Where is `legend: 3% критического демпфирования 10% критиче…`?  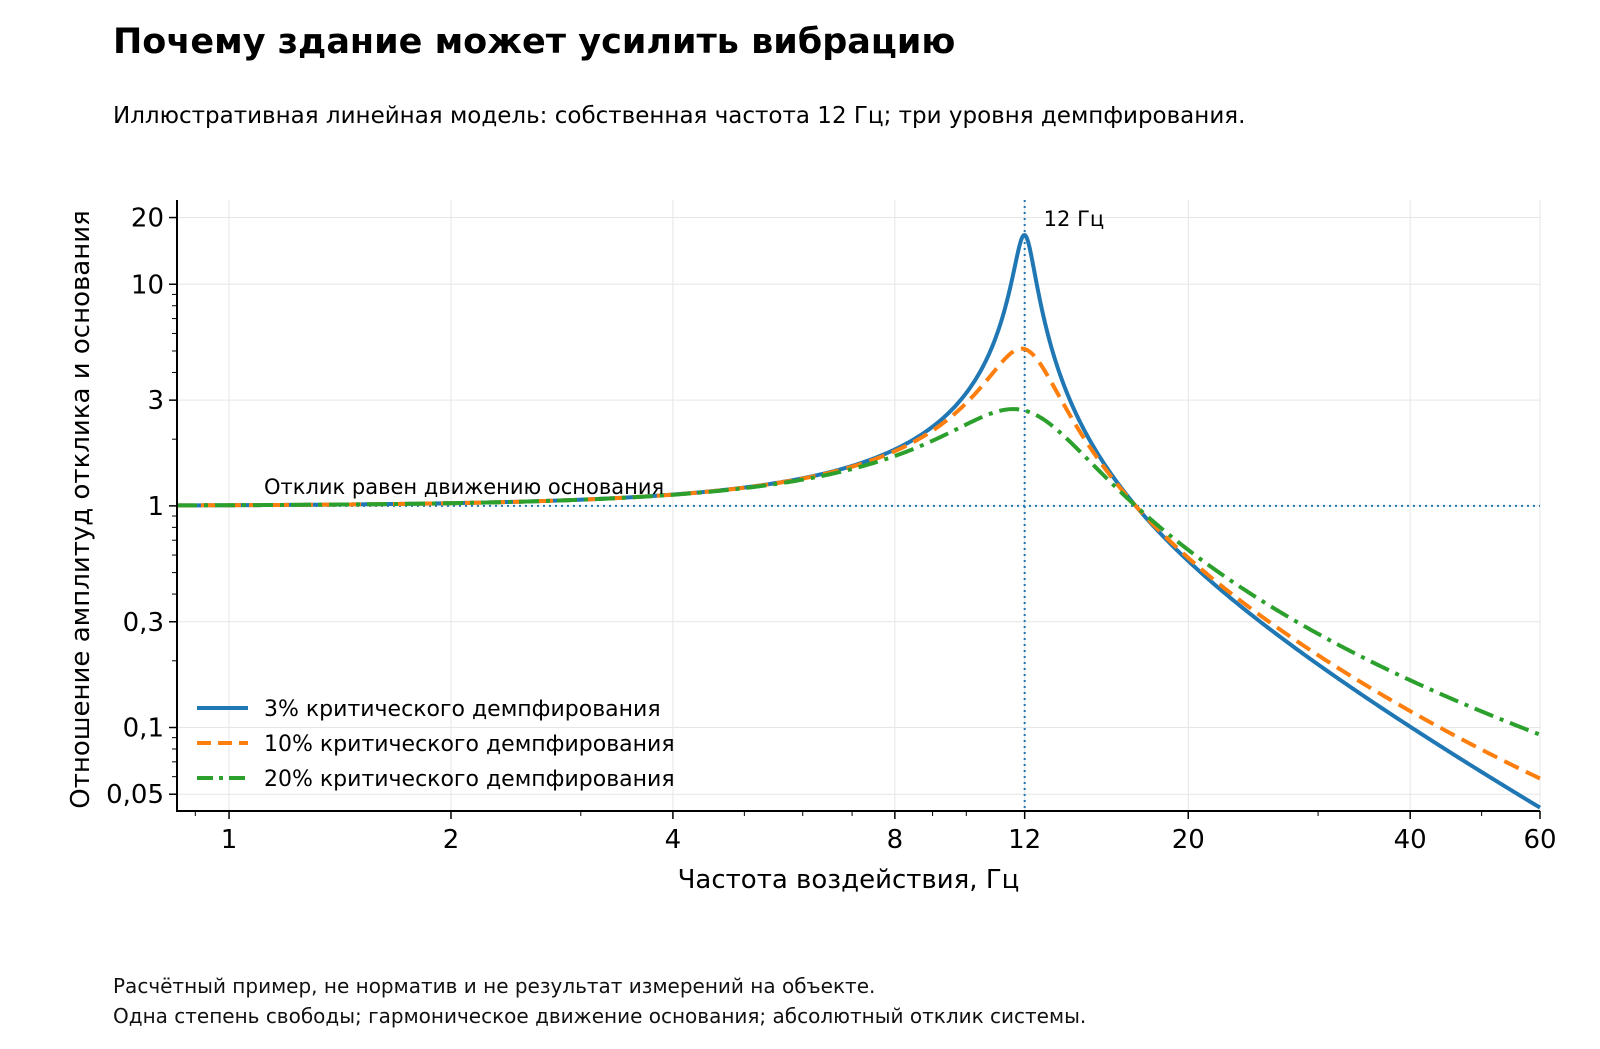
legend: 3% критического демпфирования 10% критиче… is located at coordinates (436, 744).